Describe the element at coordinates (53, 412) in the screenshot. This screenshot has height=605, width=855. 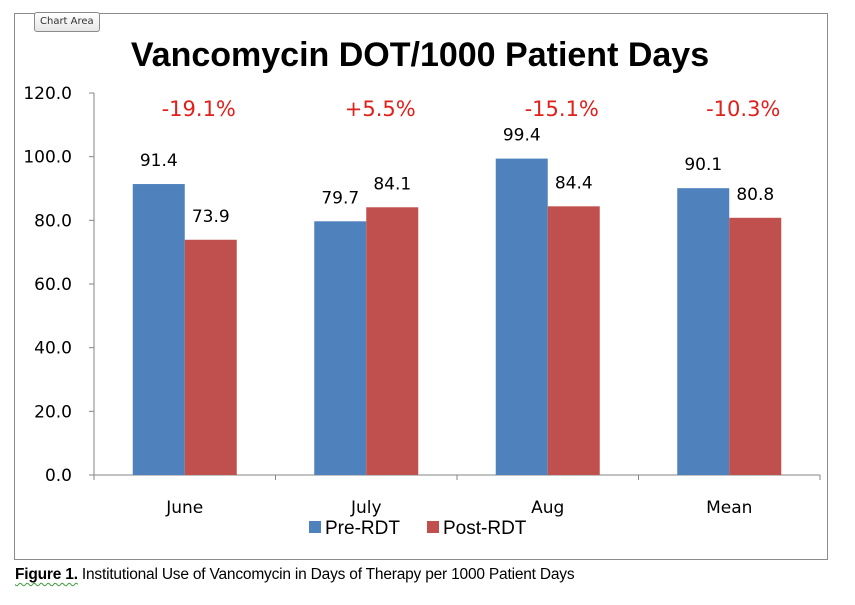
I see `y-tick-label: 20.0` at that location.